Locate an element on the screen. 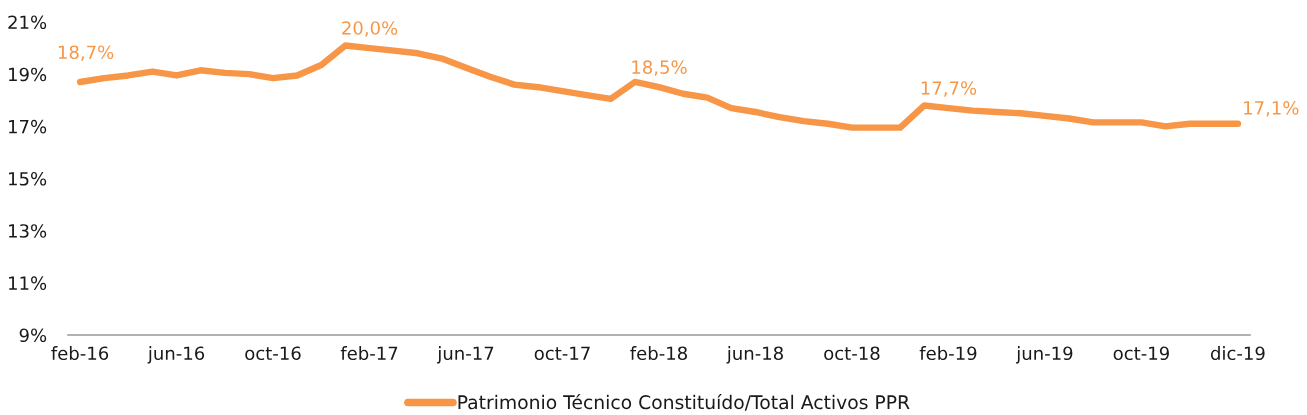 The width and height of the screenshot is (1307, 415). data-label: 18,5% is located at coordinates (659, 68).